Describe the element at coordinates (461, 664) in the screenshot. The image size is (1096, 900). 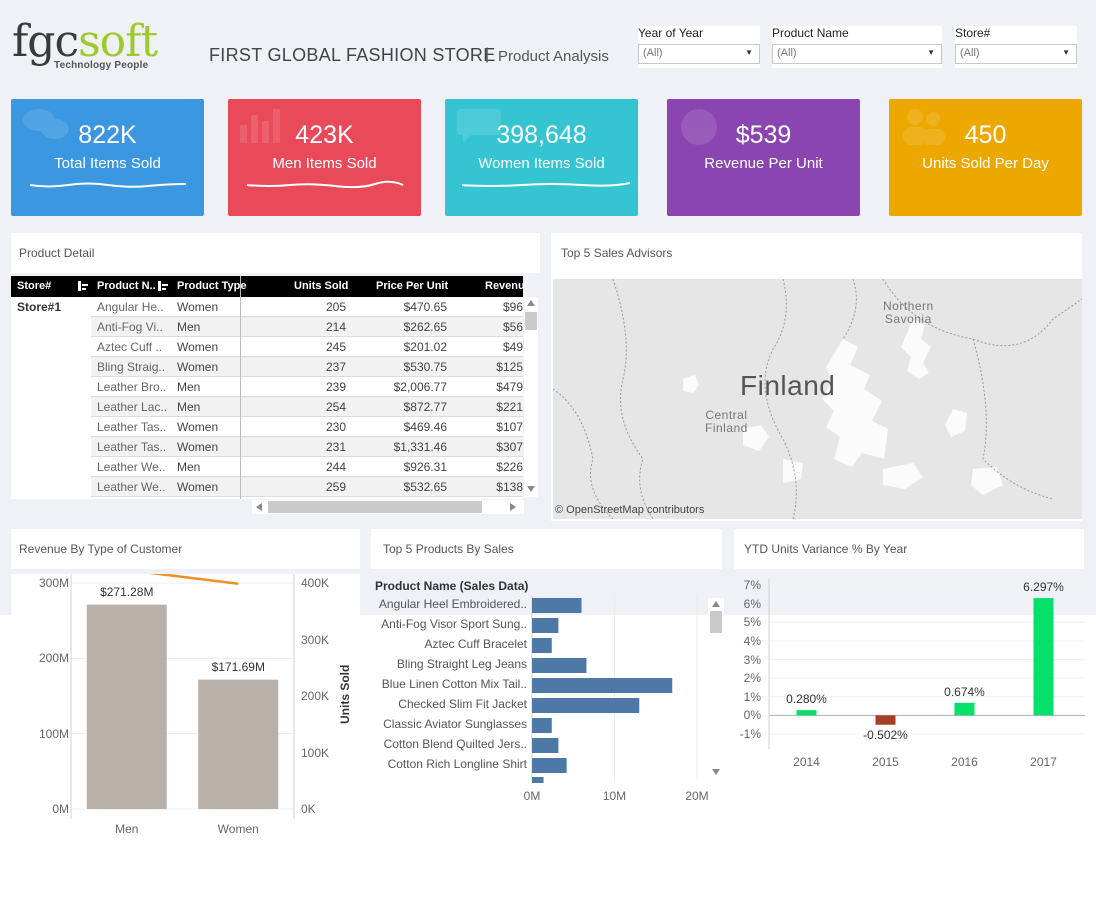
I see `product-name-label: Bling Straight Leg Jeans` at that location.